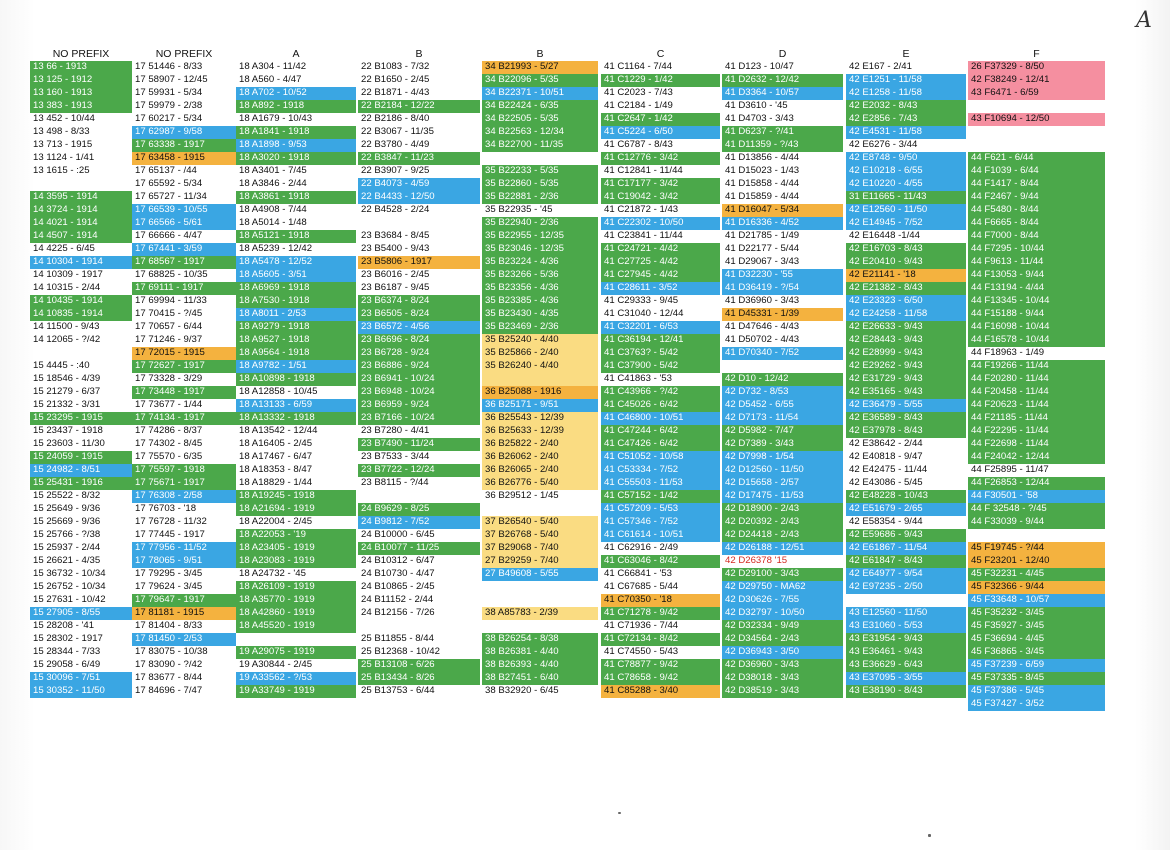 Image resolution: width=1170 pixels, height=850 pixels. What do you see at coordinates (540, 561) in the screenshot?
I see `table-cell: 27 B29259 - 7/40` at bounding box center [540, 561].